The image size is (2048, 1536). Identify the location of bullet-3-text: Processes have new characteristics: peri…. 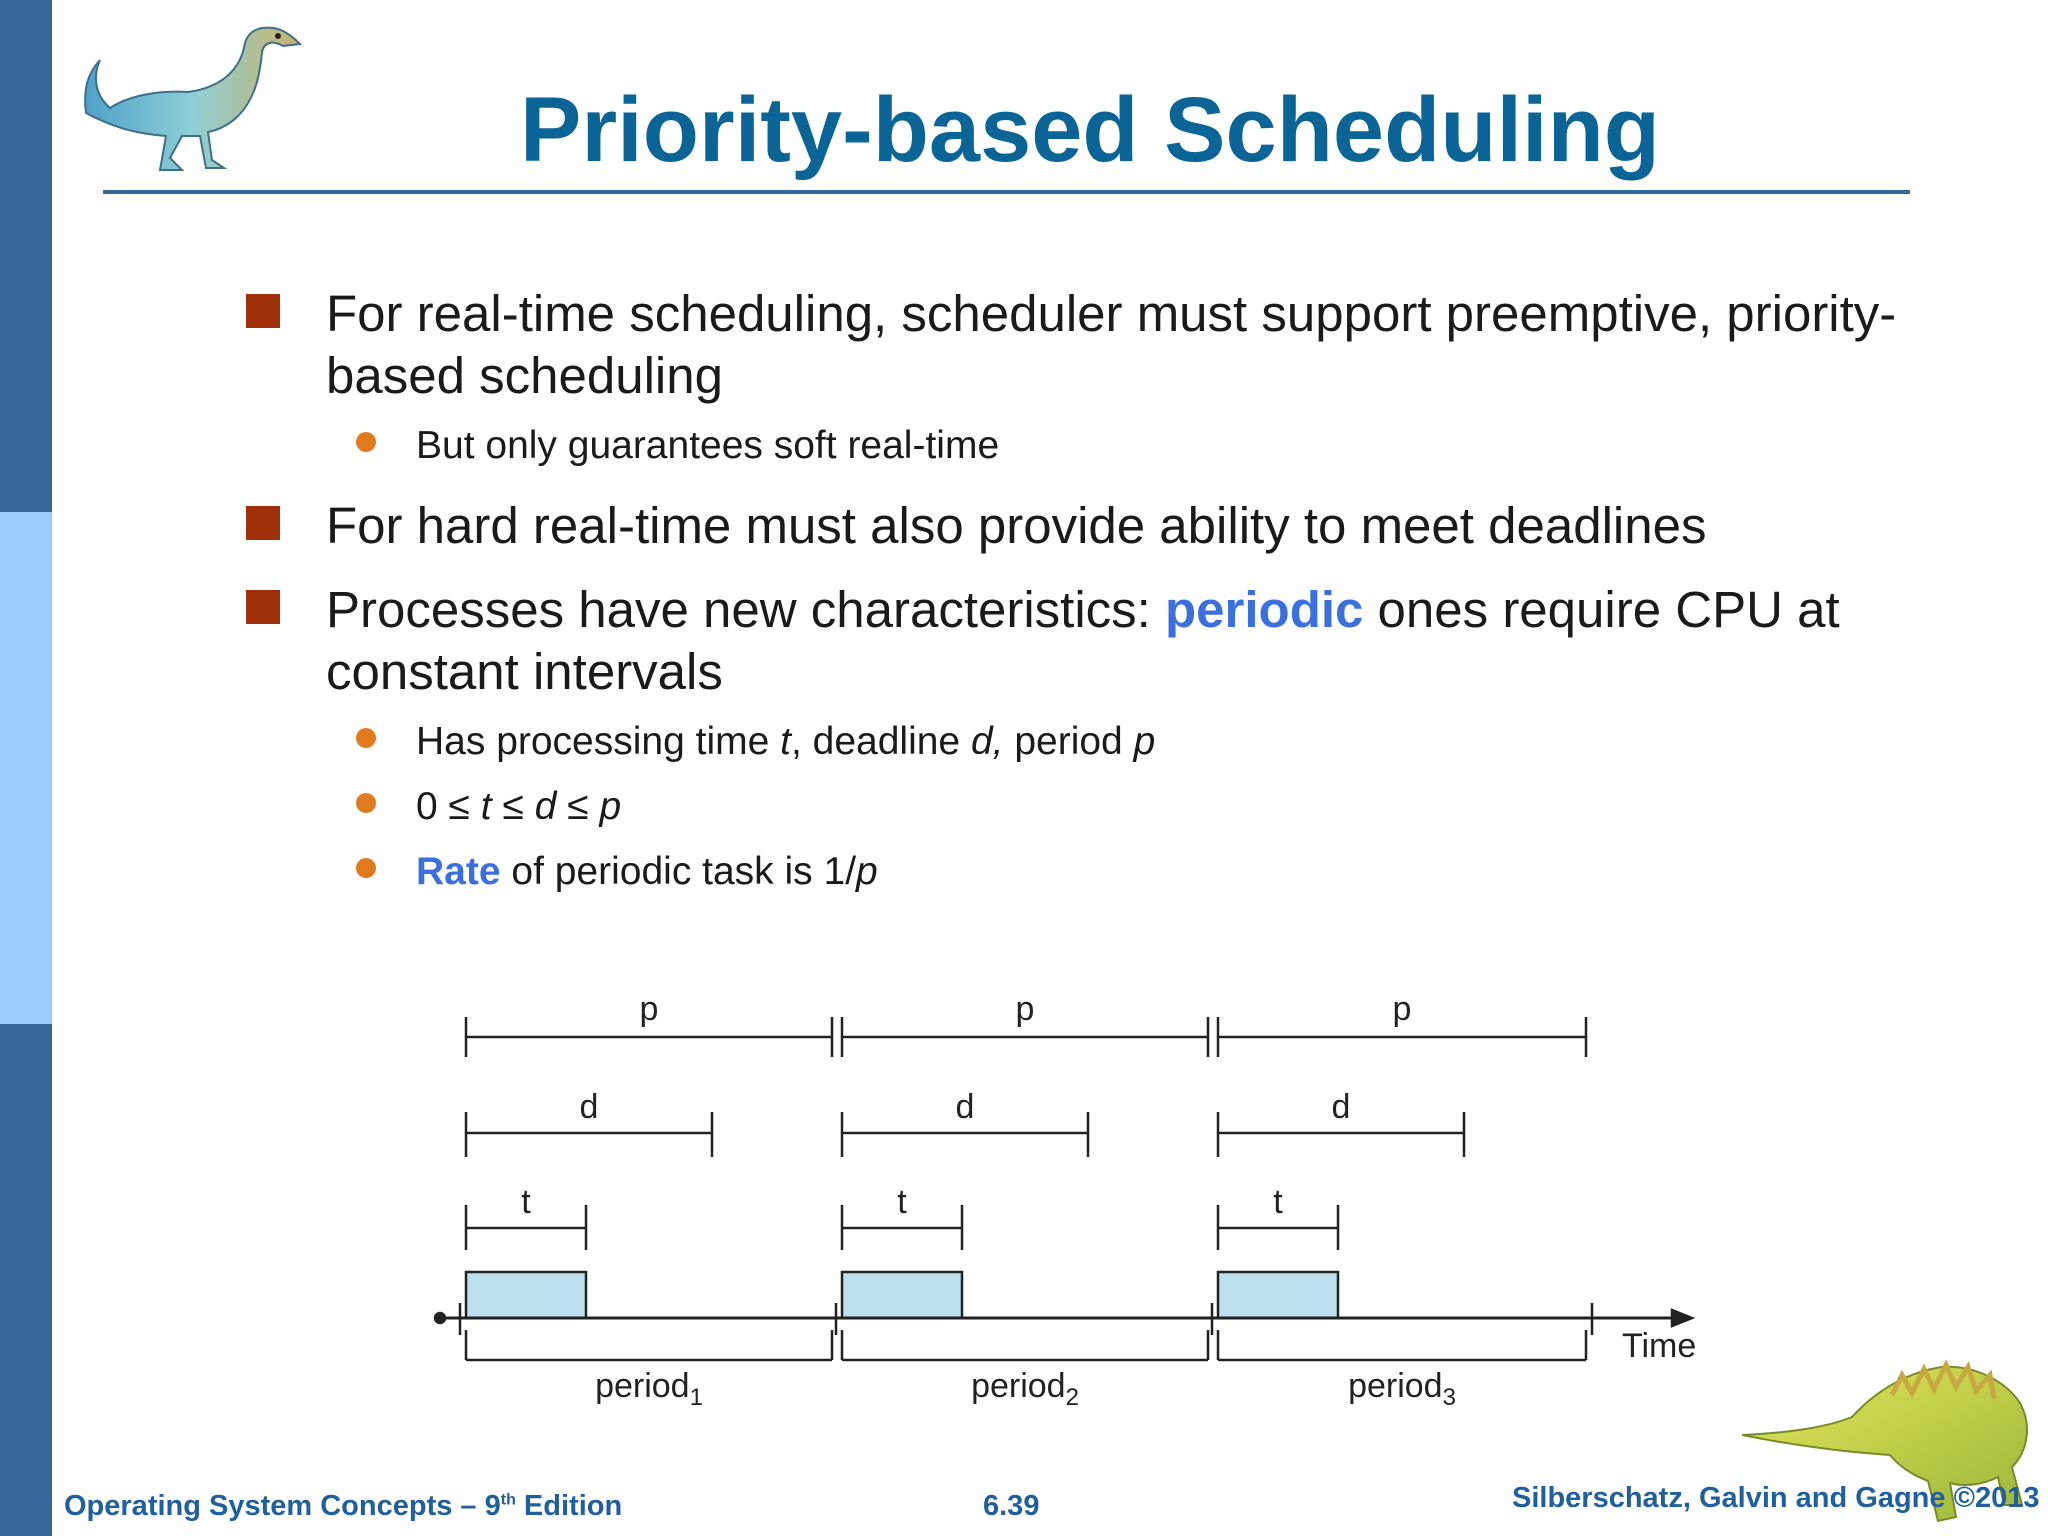
(1083, 640).